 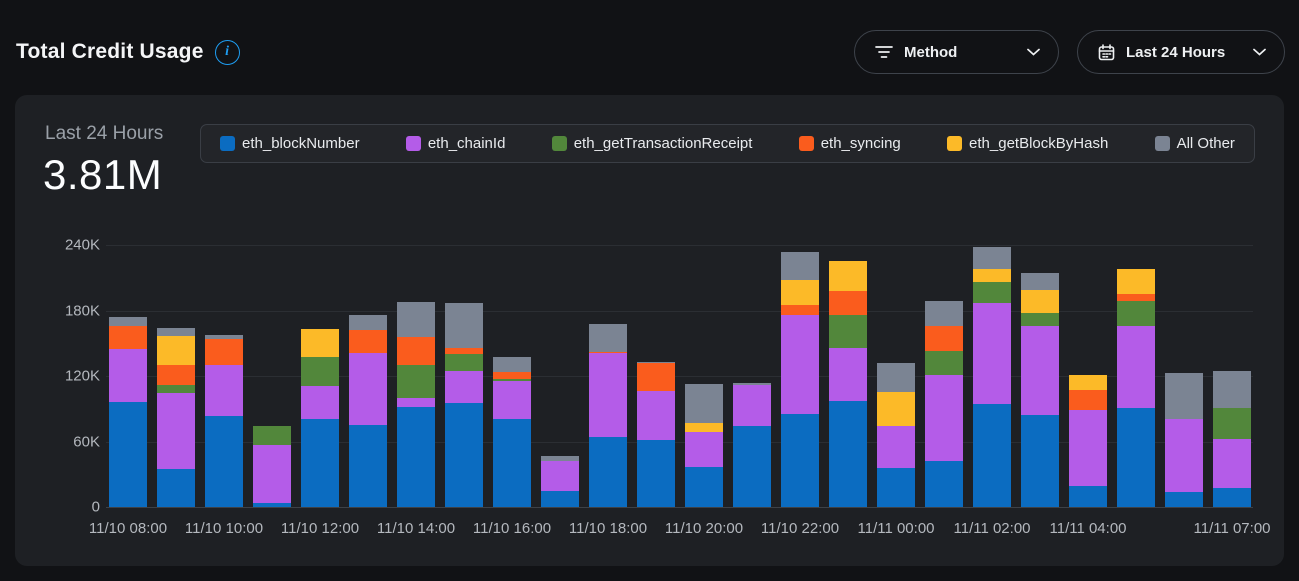 I want to click on legend-item-All Other: All Other, so click(x=1194, y=143).